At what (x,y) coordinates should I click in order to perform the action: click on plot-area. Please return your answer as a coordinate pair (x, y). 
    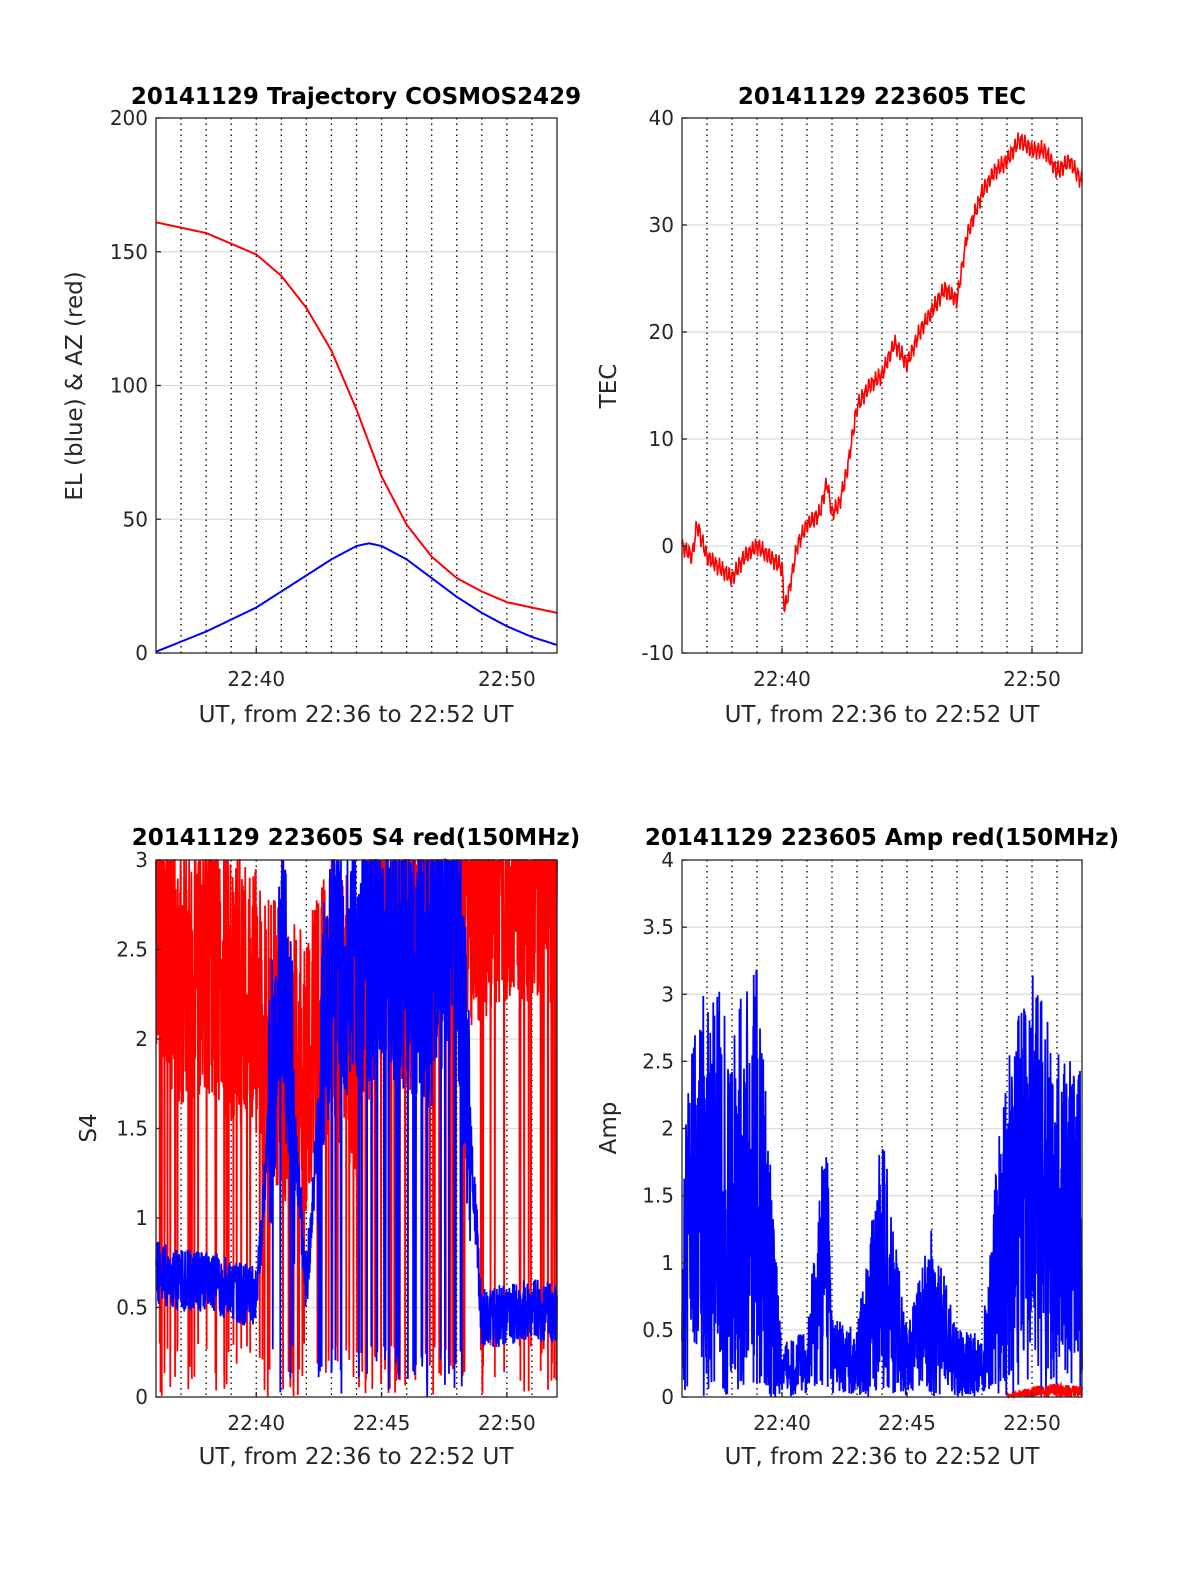
    Looking at the image, I should click on (882, 385).